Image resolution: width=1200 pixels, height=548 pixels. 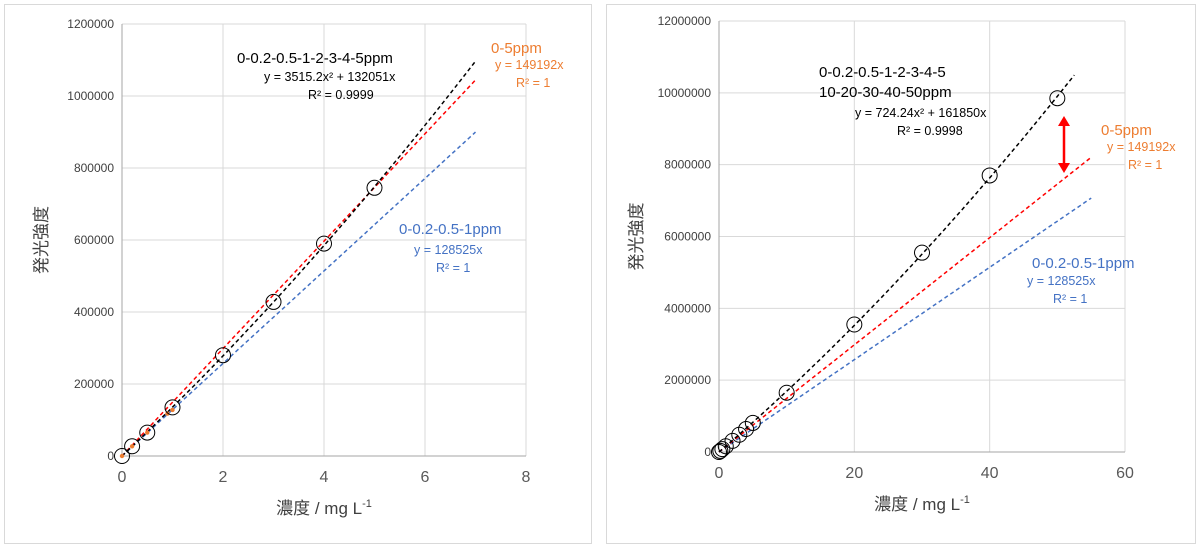 I want to click on equation-label: y = 3515.2x² + 132051x, so click(x=330, y=77).